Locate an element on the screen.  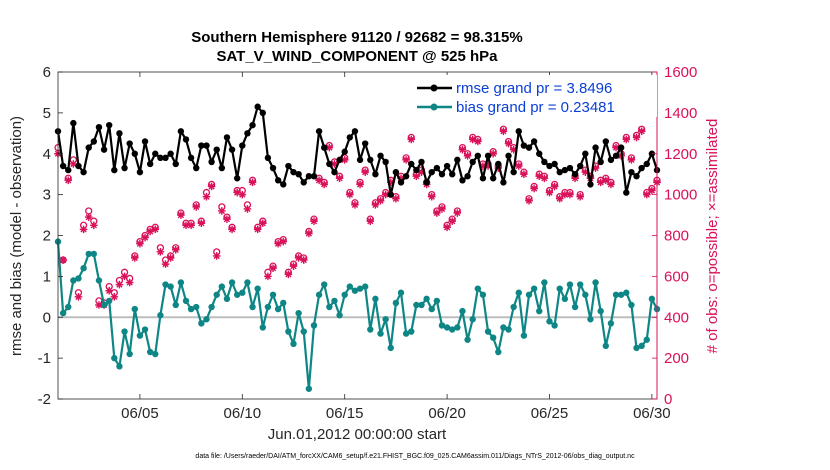
y-axis-left-label: rmse and bias (model - observation) is located at coordinates (16, 236).